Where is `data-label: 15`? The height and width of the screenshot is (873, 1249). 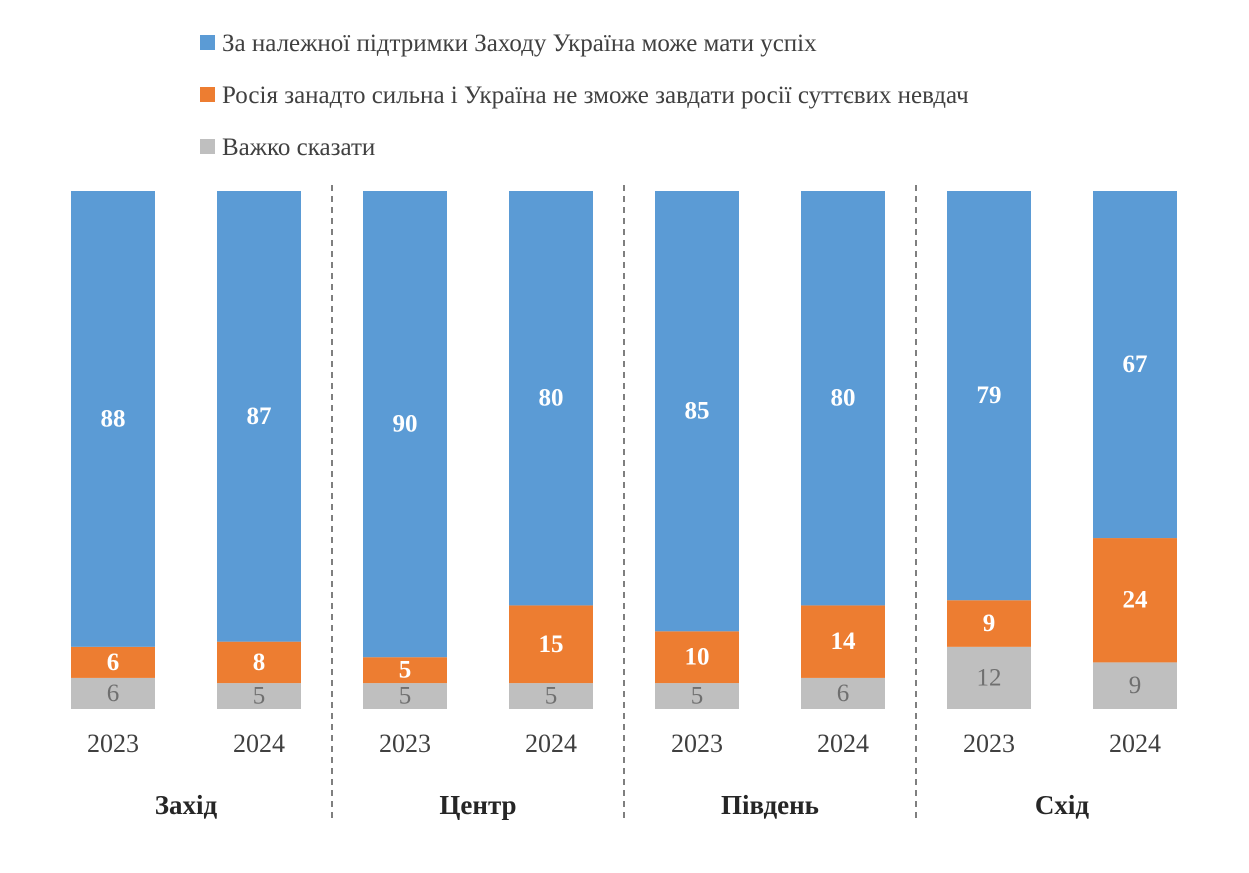 data-label: 15 is located at coordinates (551, 644).